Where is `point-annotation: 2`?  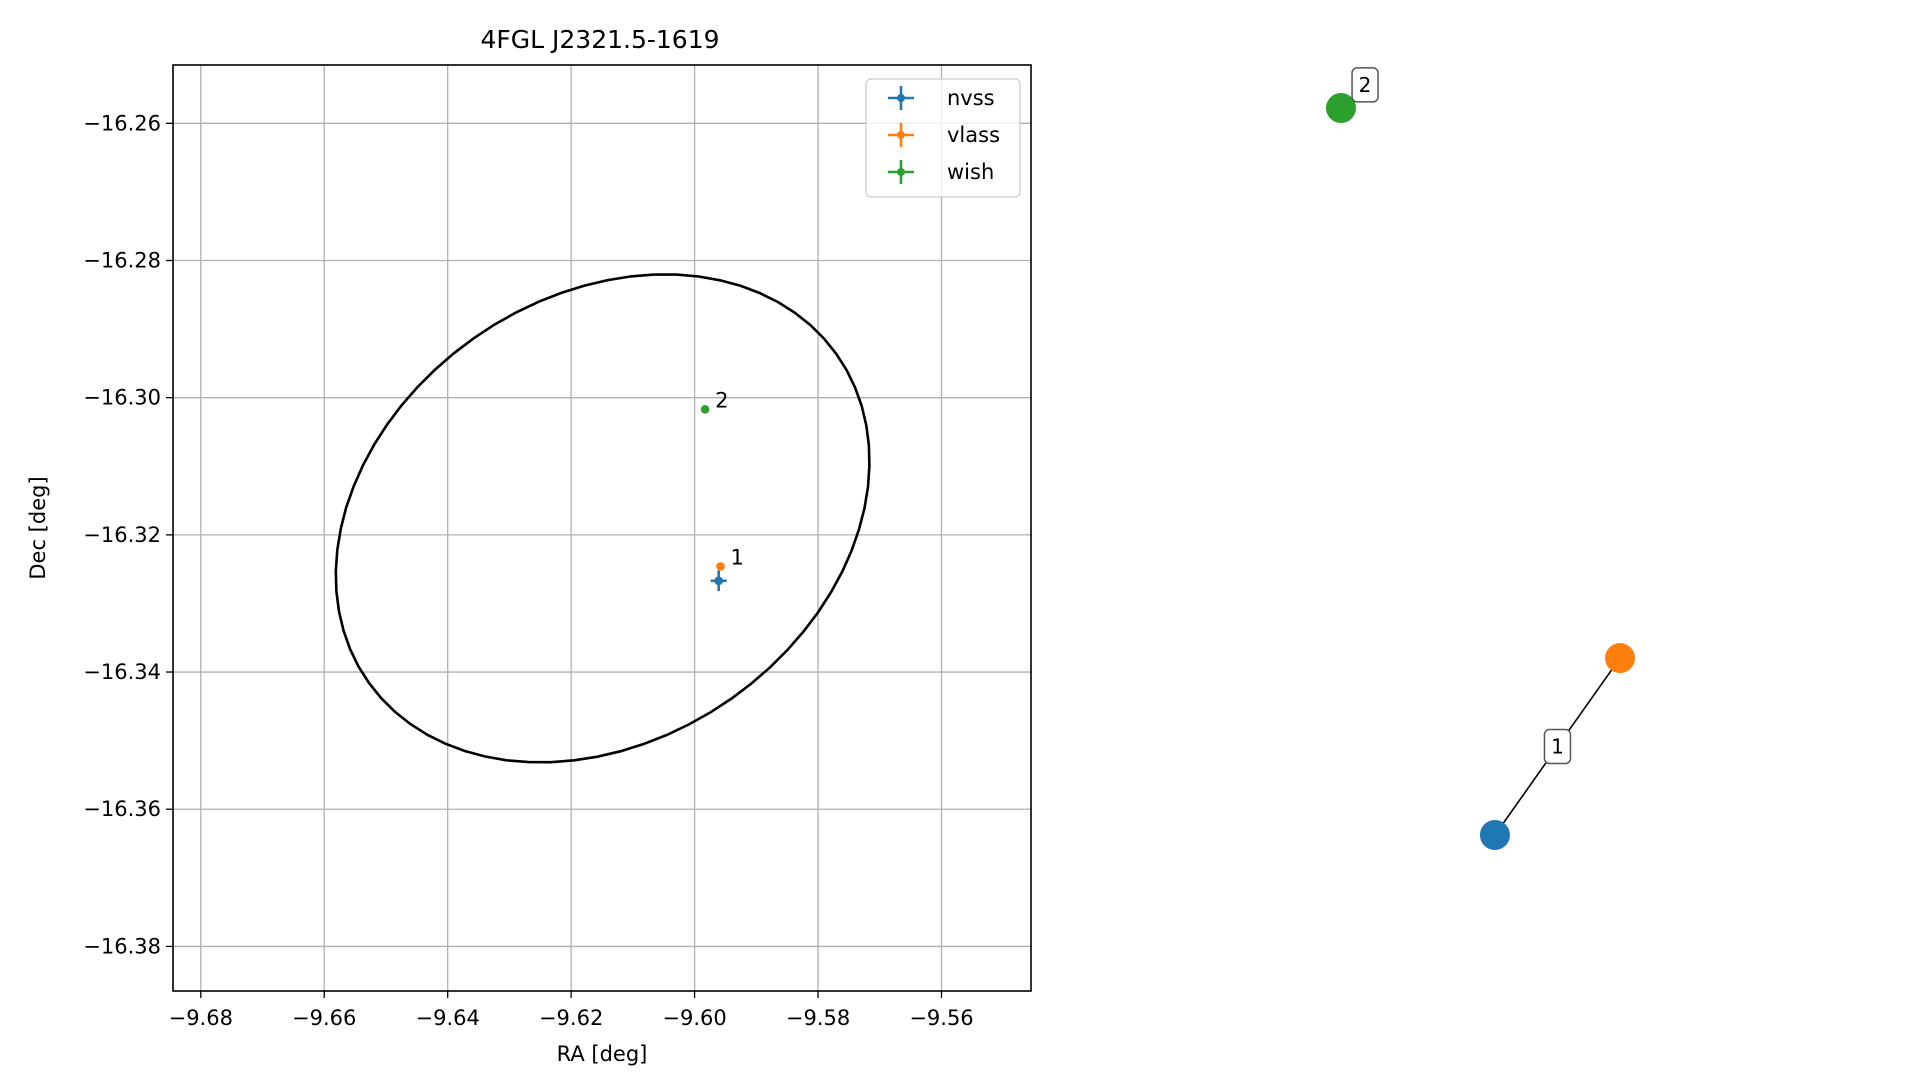 point-annotation: 2 is located at coordinates (721, 400).